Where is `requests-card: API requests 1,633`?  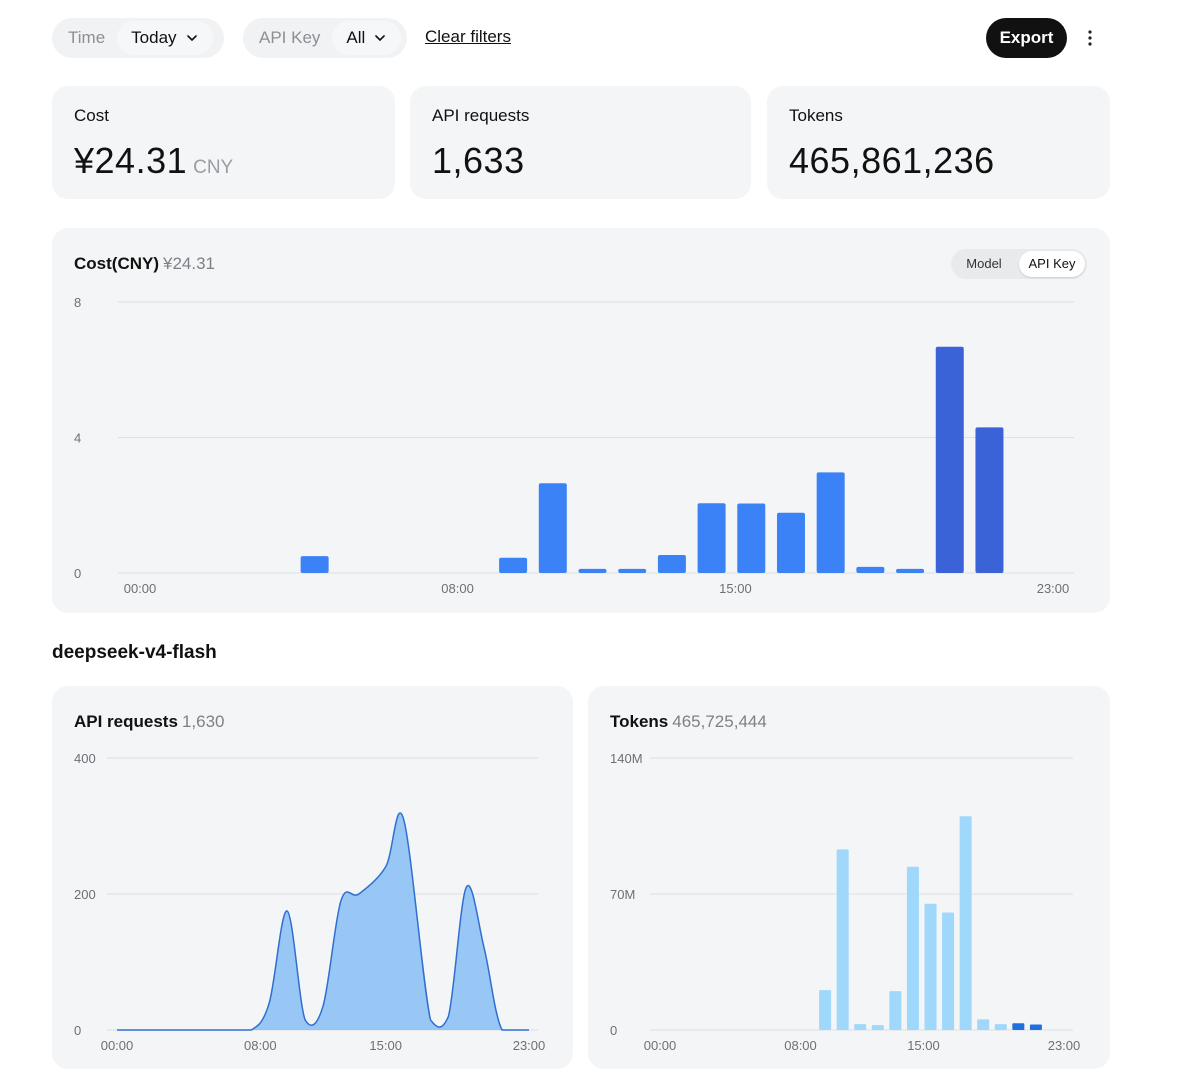 requests-card: API requests 1,633 is located at coordinates (580, 142).